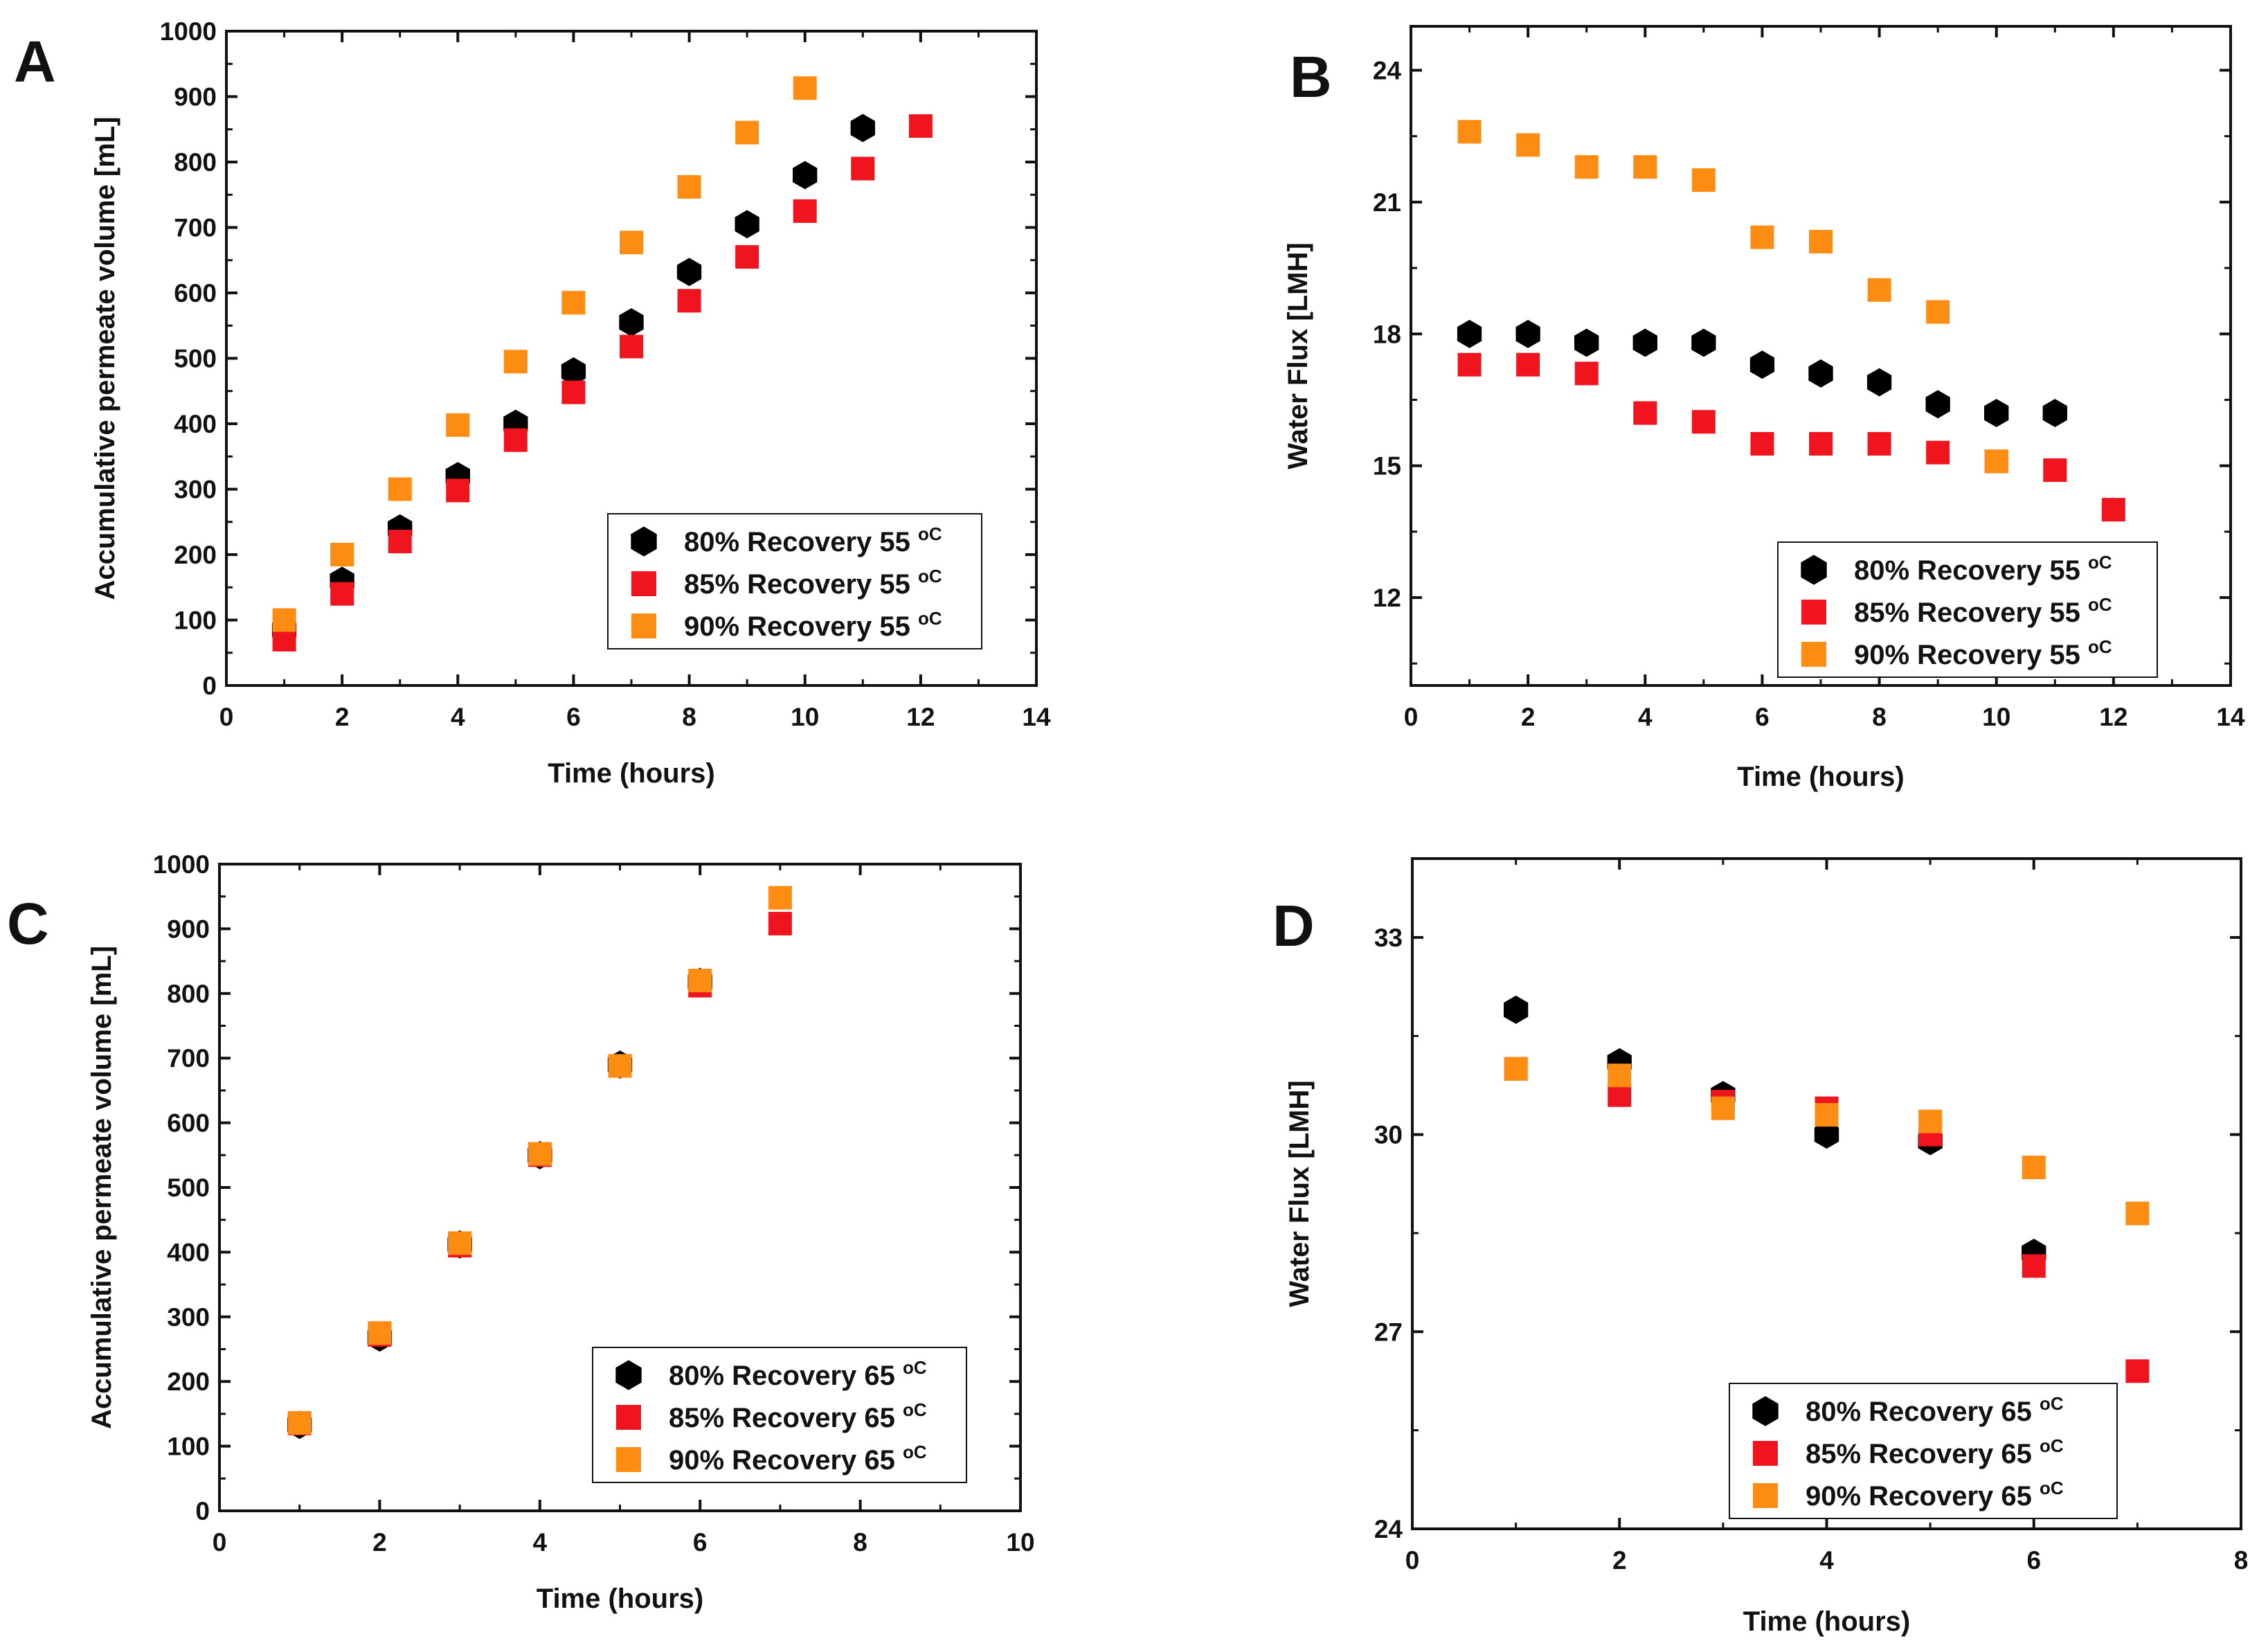 This screenshot has height=1641, width=2268. What do you see at coordinates (1387, 334) in the screenshot?
I see `y-tick-label: 18` at bounding box center [1387, 334].